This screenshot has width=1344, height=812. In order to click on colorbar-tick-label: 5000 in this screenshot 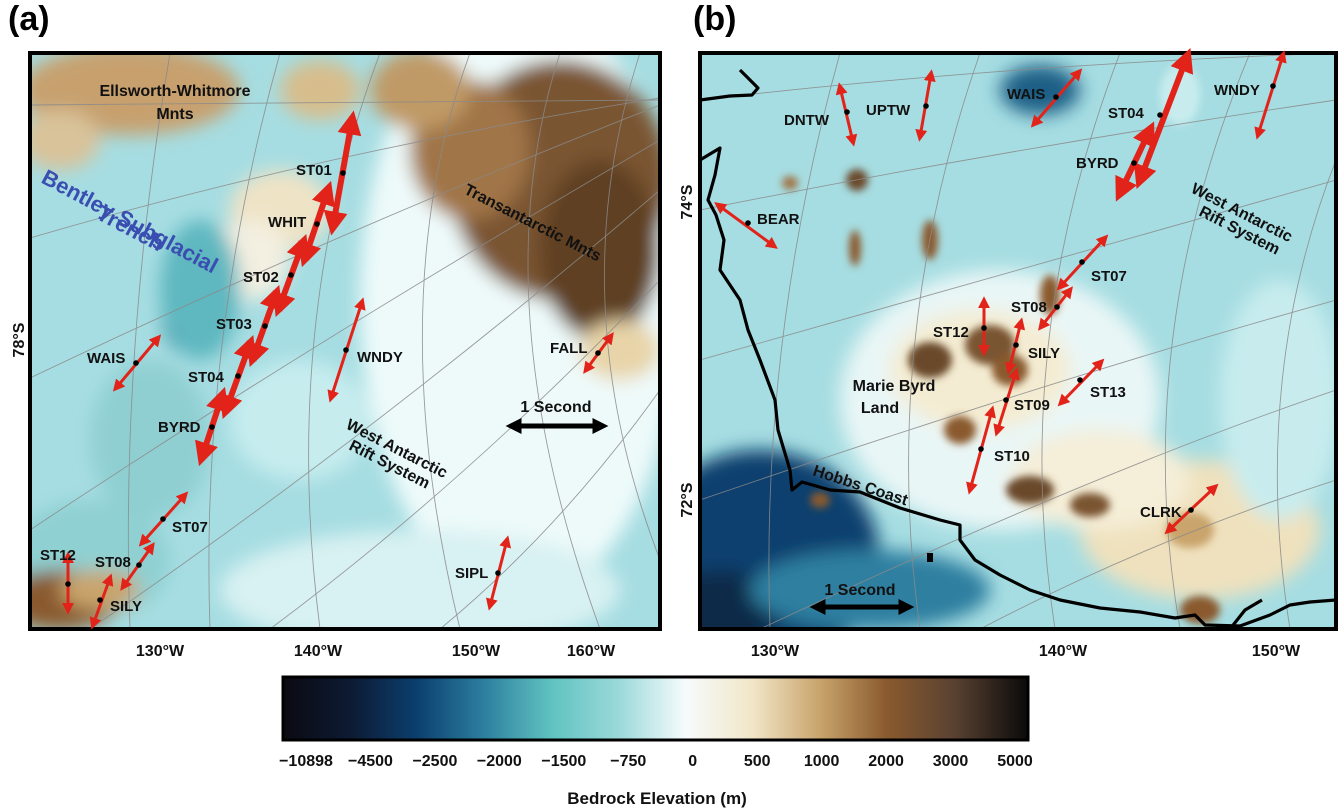, I will do `click(1015, 761)`.